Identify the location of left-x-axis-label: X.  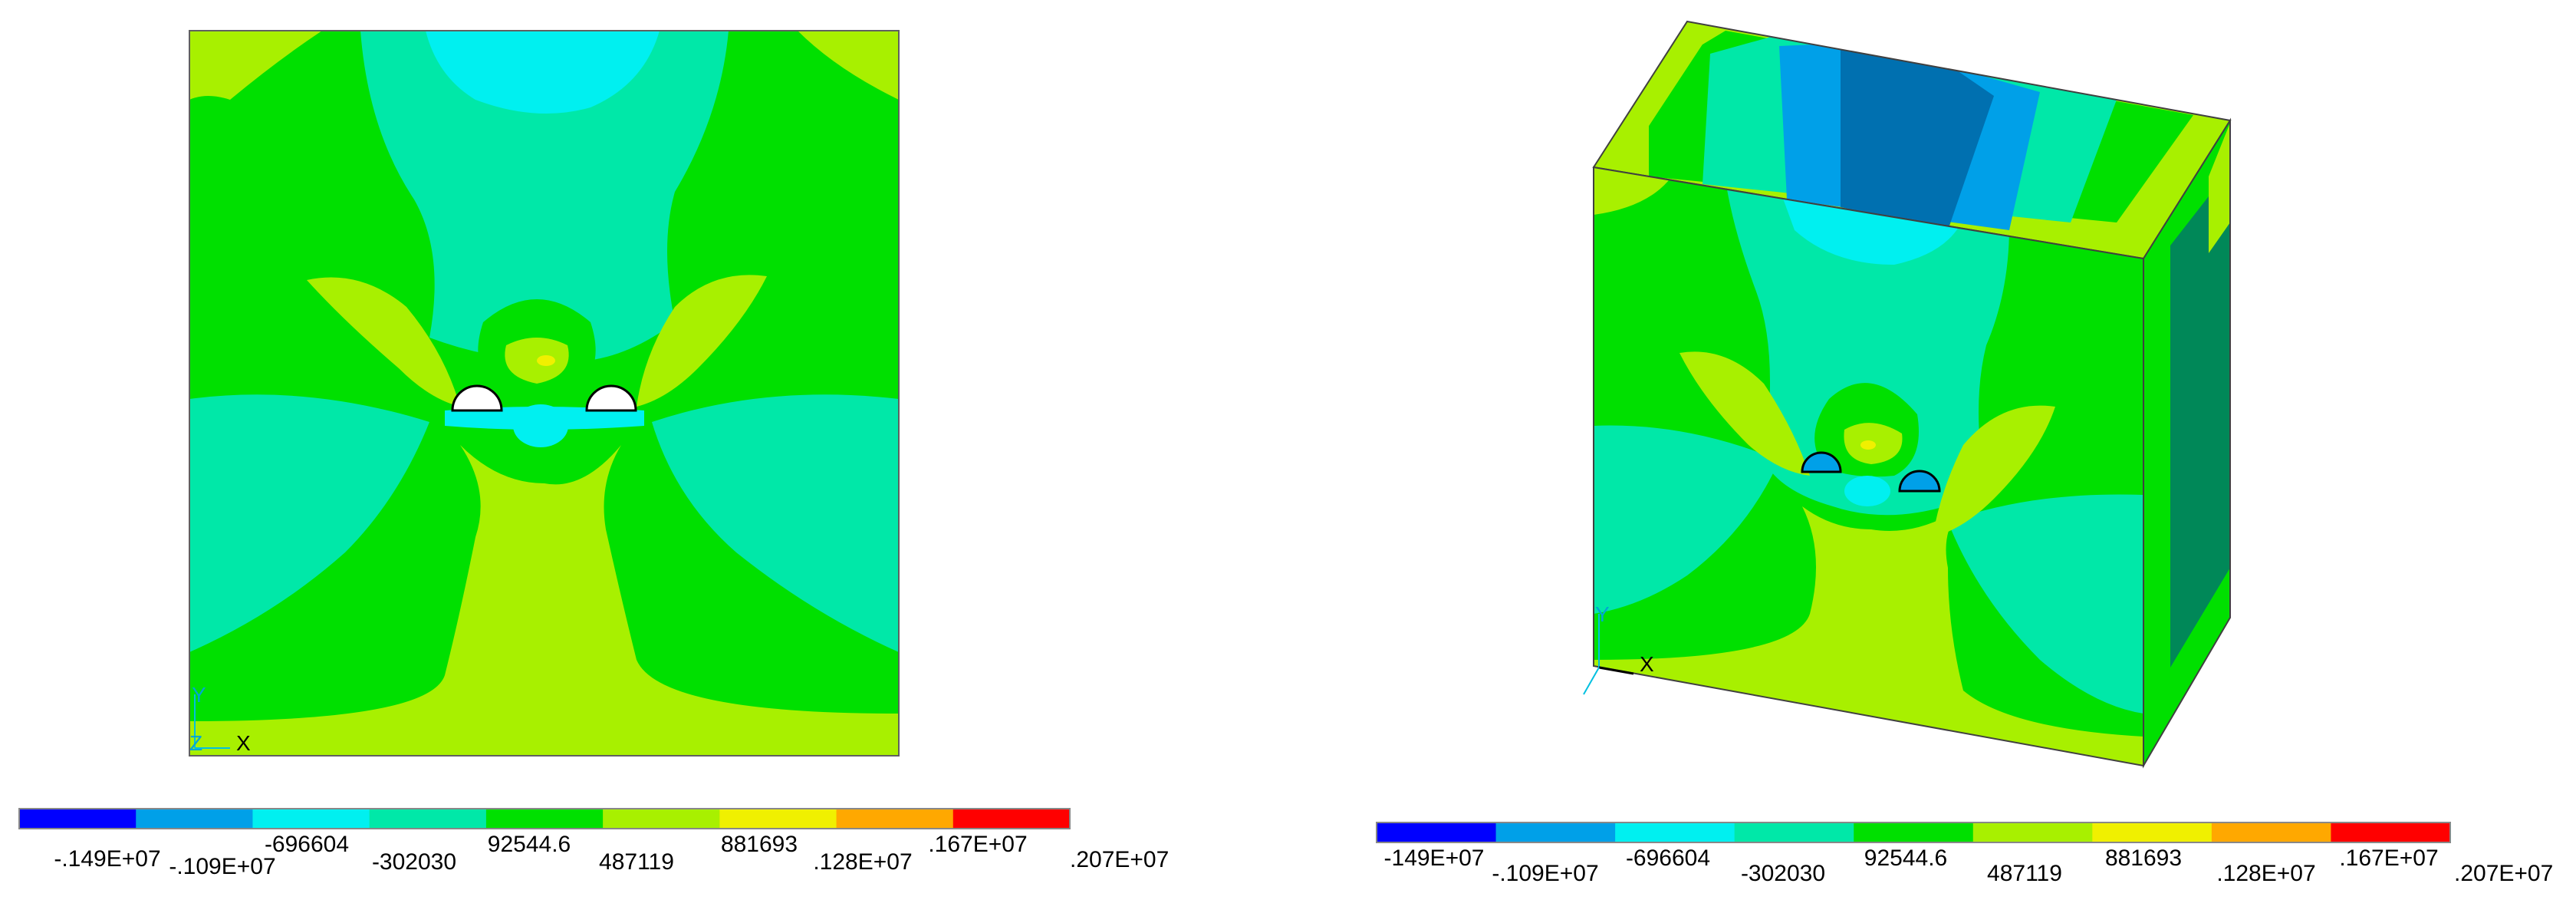
(243, 743).